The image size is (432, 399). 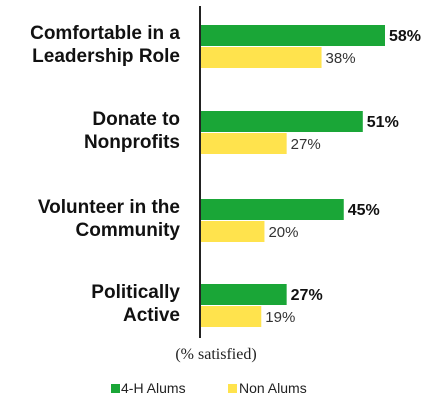 What do you see at coordinates (273, 388) in the screenshot?
I see `legend-label-non-alums: Non Alums` at bounding box center [273, 388].